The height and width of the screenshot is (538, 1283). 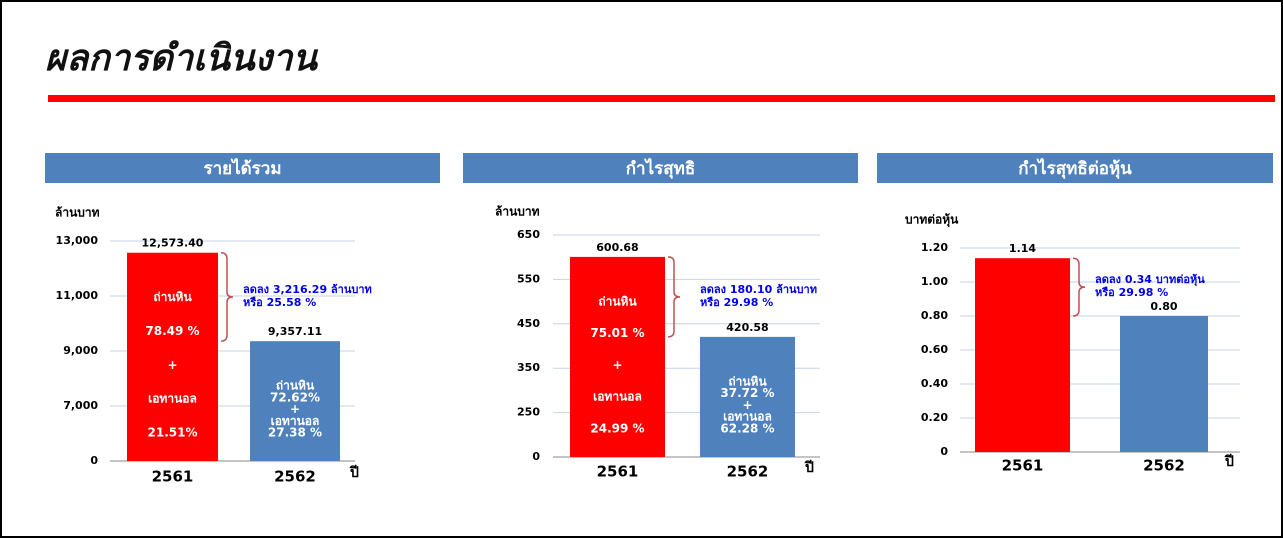 I want to click on y-tick-label: 13,000, so click(x=77, y=240).